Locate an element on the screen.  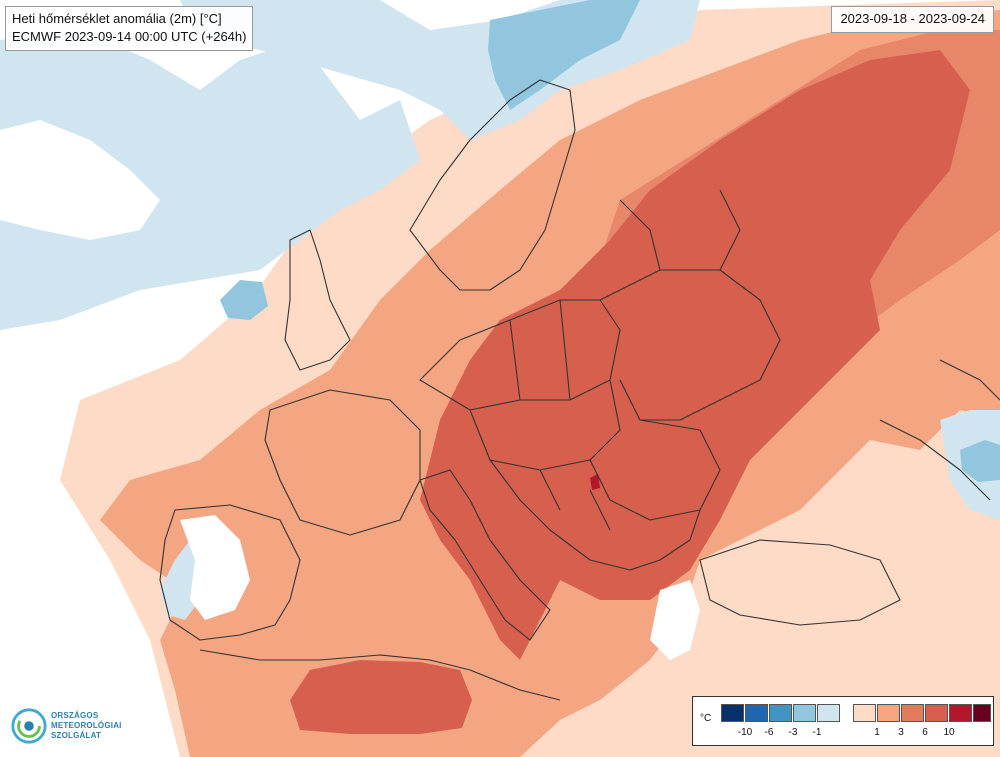
color-legend: °C -10 -6 -3 -1 1 3 6 10 is located at coordinates (843, 721).